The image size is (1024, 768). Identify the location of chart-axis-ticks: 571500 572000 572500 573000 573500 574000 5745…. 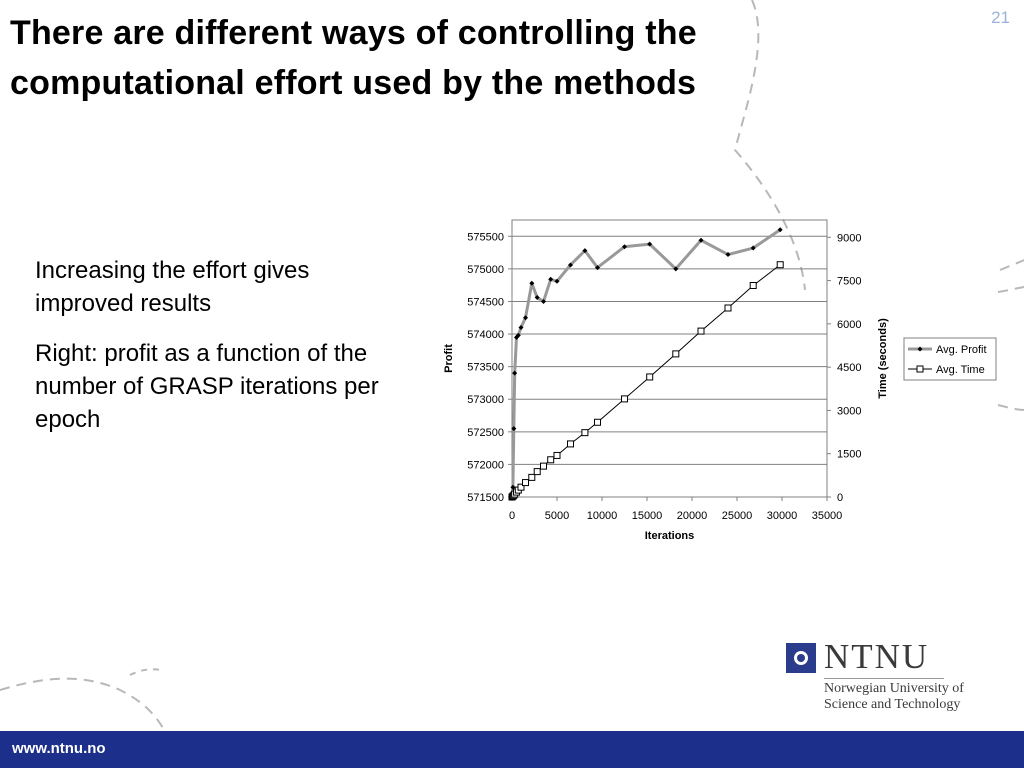
(664, 376).